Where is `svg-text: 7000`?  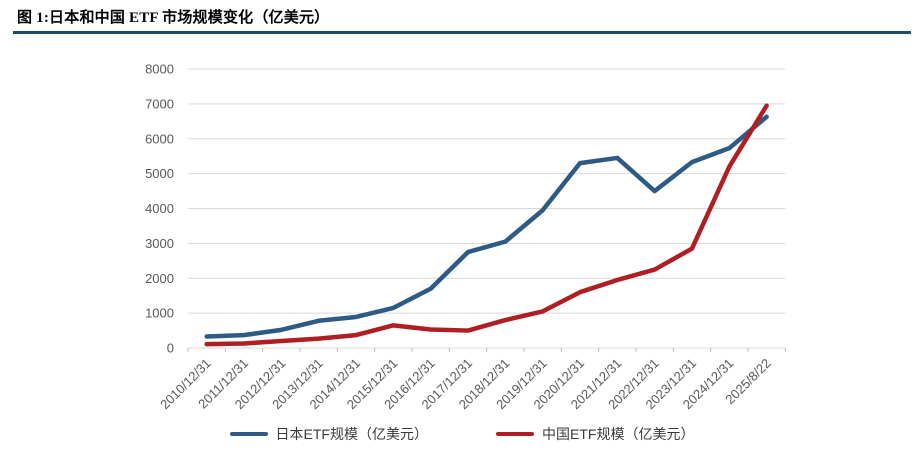 svg-text: 7000 is located at coordinates (159, 103).